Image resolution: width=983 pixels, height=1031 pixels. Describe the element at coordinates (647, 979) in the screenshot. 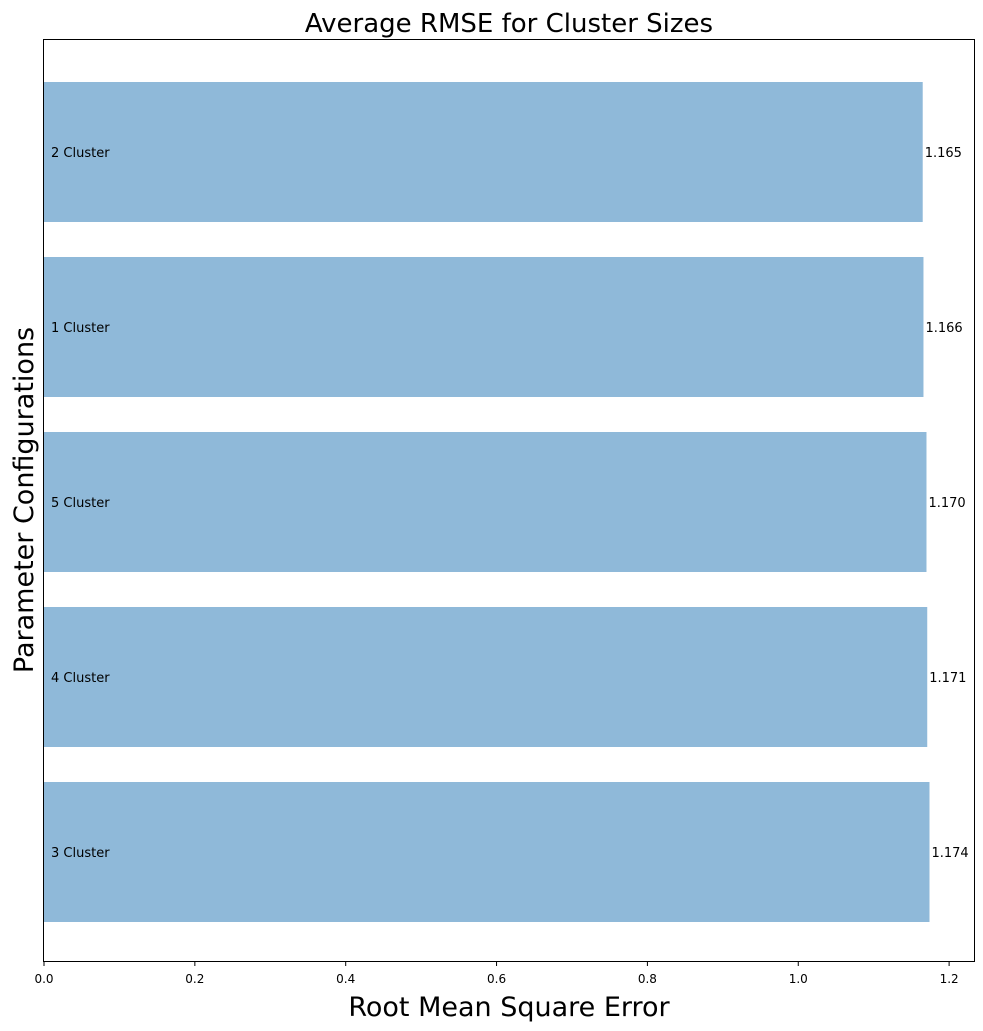

I see `x-tick-label: 0.8` at that location.